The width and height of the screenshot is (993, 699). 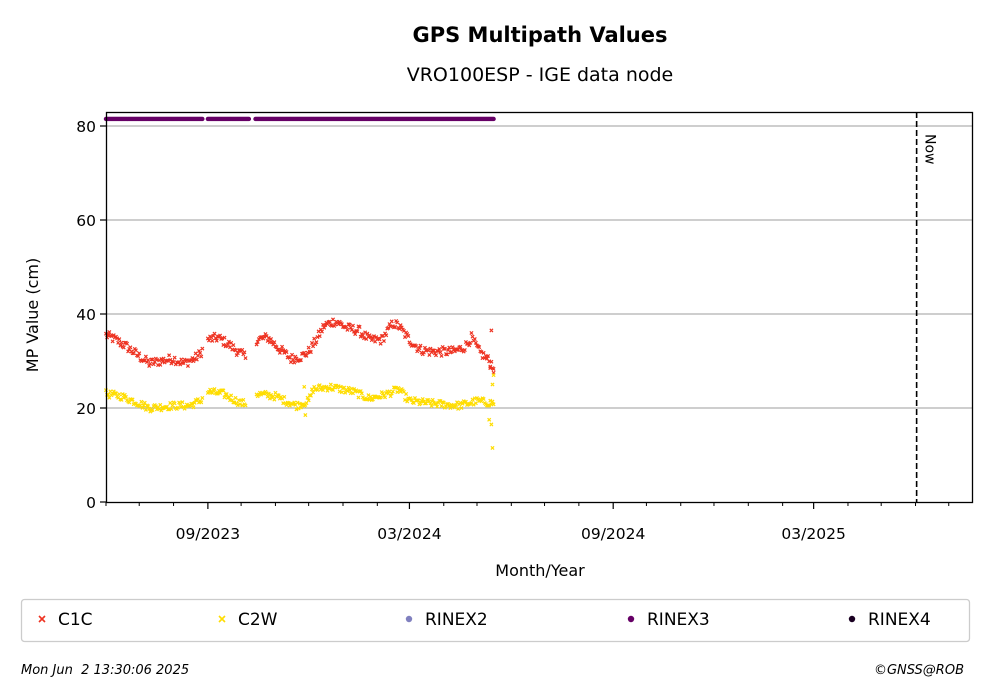 I want to click on y-tick-label: 20, so click(x=86, y=409).